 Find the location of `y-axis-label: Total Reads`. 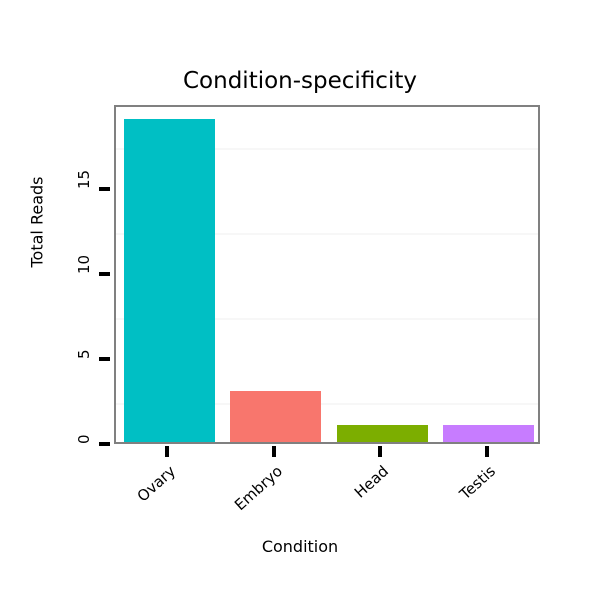

y-axis-label: Total Reads is located at coordinates (37, 222).